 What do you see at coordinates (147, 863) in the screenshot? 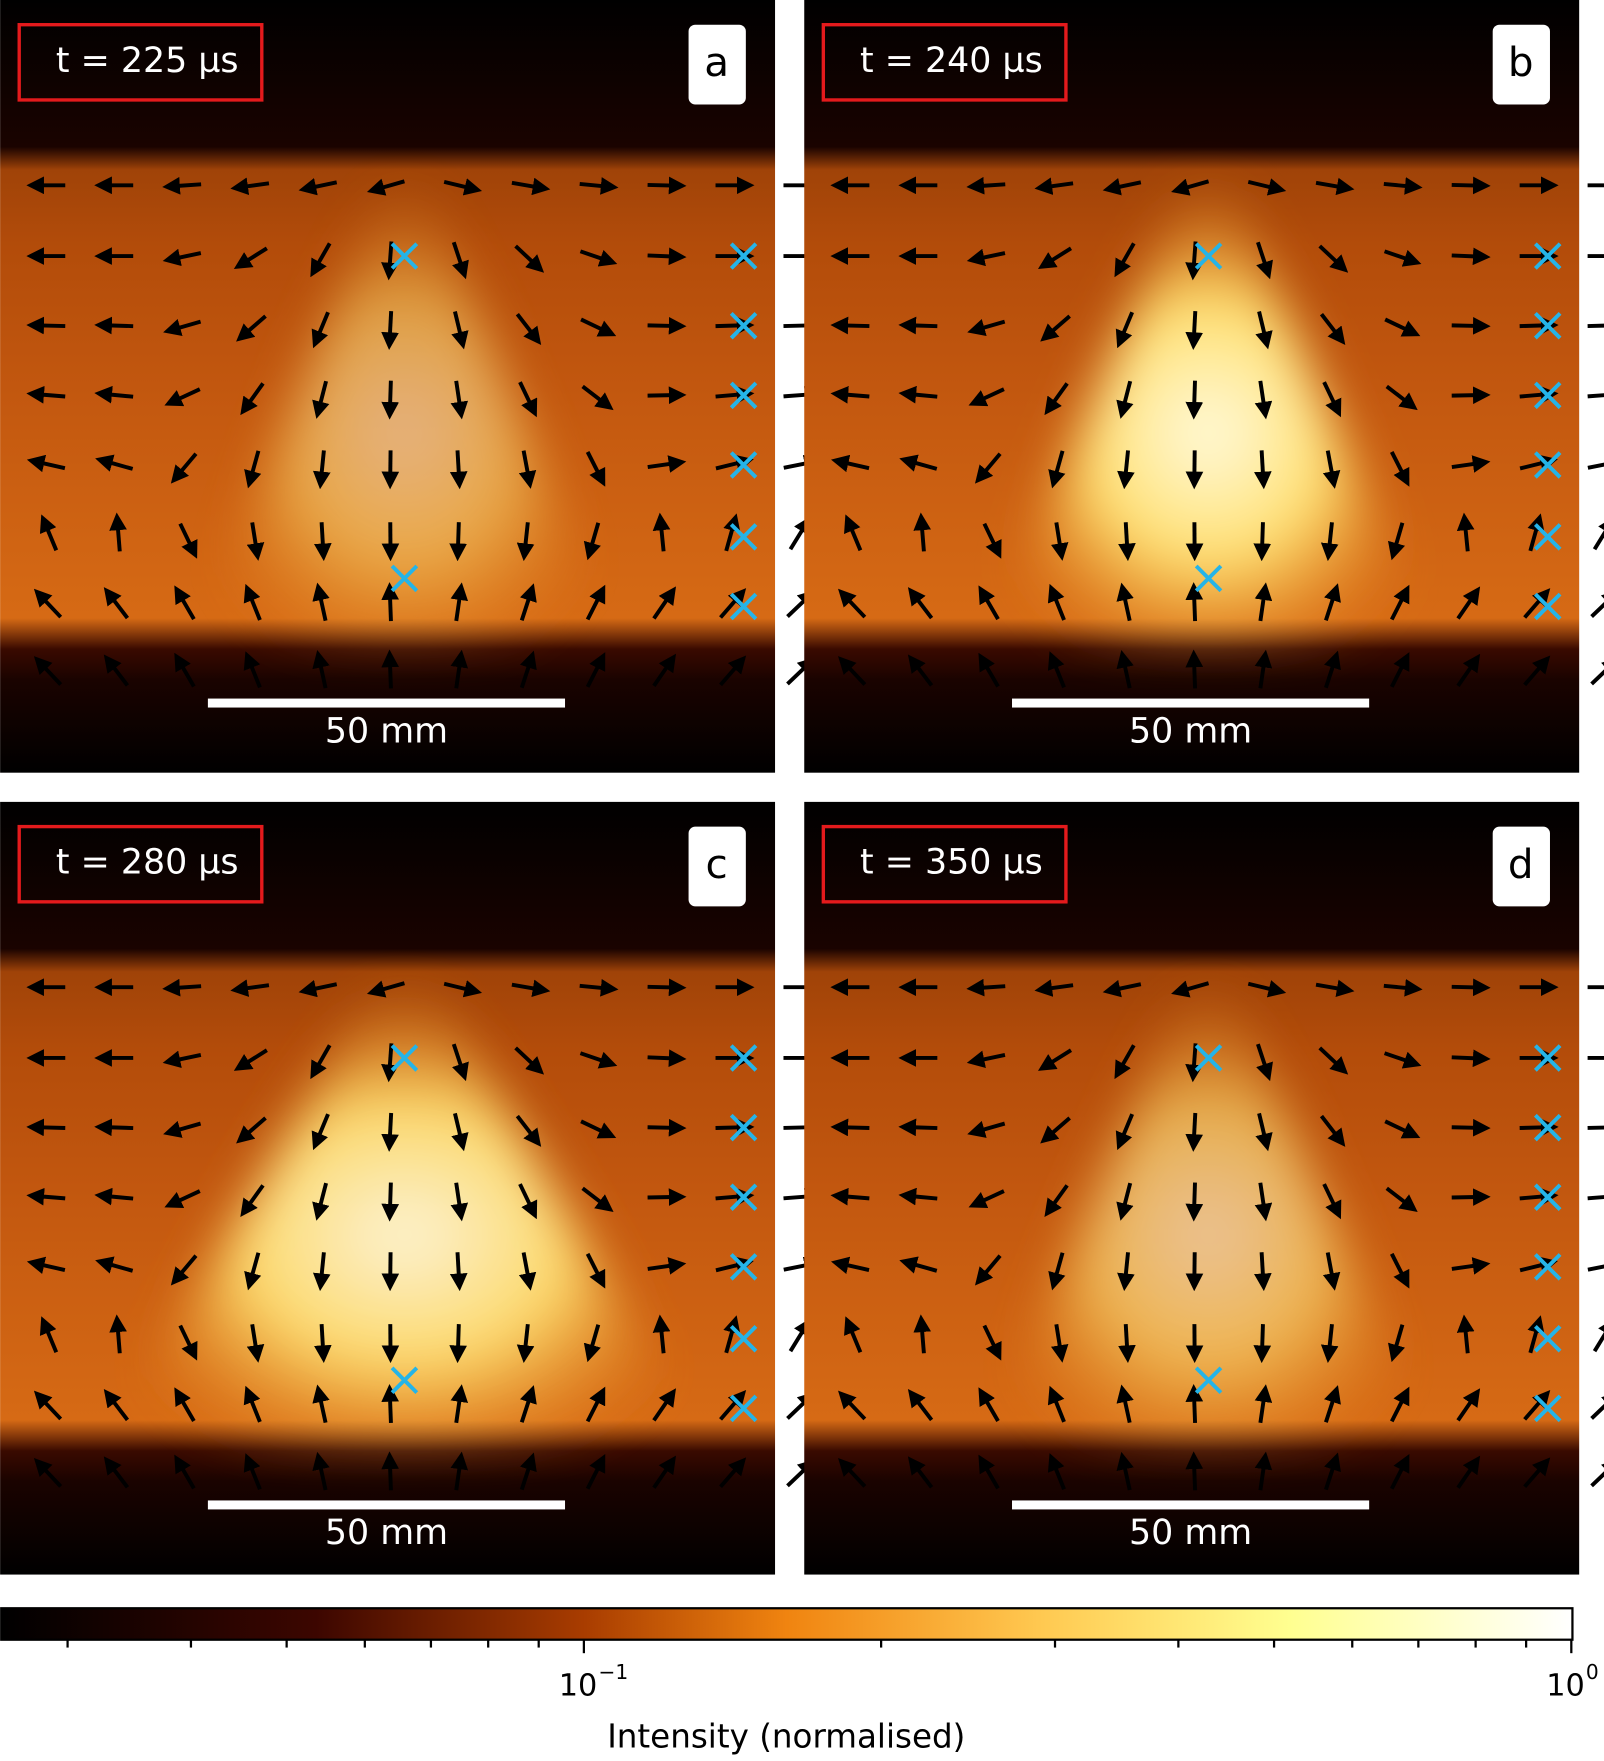
I see `time-label: t = 280 µs` at bounding box center [147, 863].